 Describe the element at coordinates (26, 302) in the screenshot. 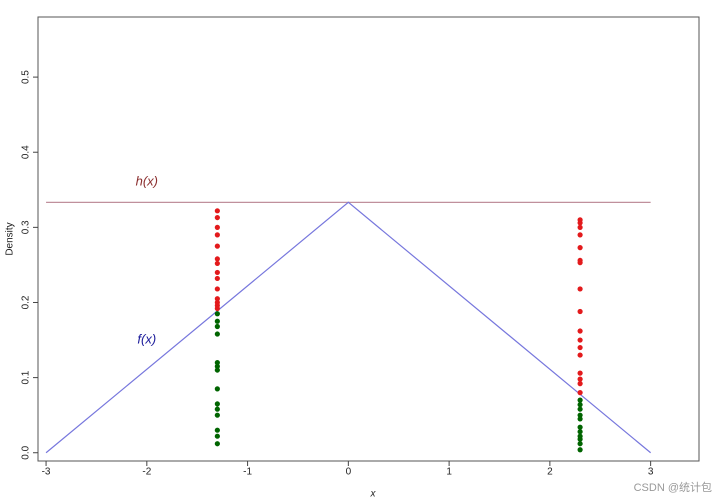

I see `y-tick-label: 0.2` at that location.